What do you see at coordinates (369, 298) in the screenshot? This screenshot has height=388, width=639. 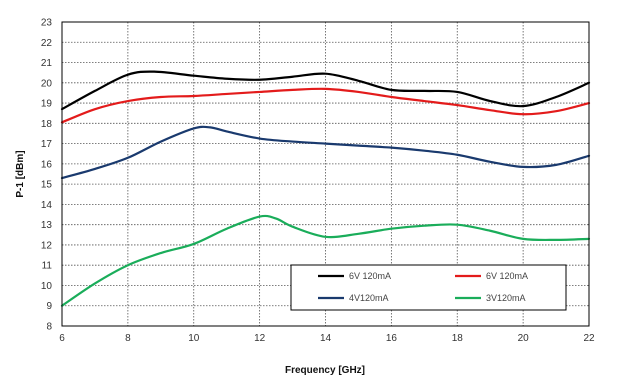 I see `legend-label: 4V120mA` at bounding box center [369, 298].